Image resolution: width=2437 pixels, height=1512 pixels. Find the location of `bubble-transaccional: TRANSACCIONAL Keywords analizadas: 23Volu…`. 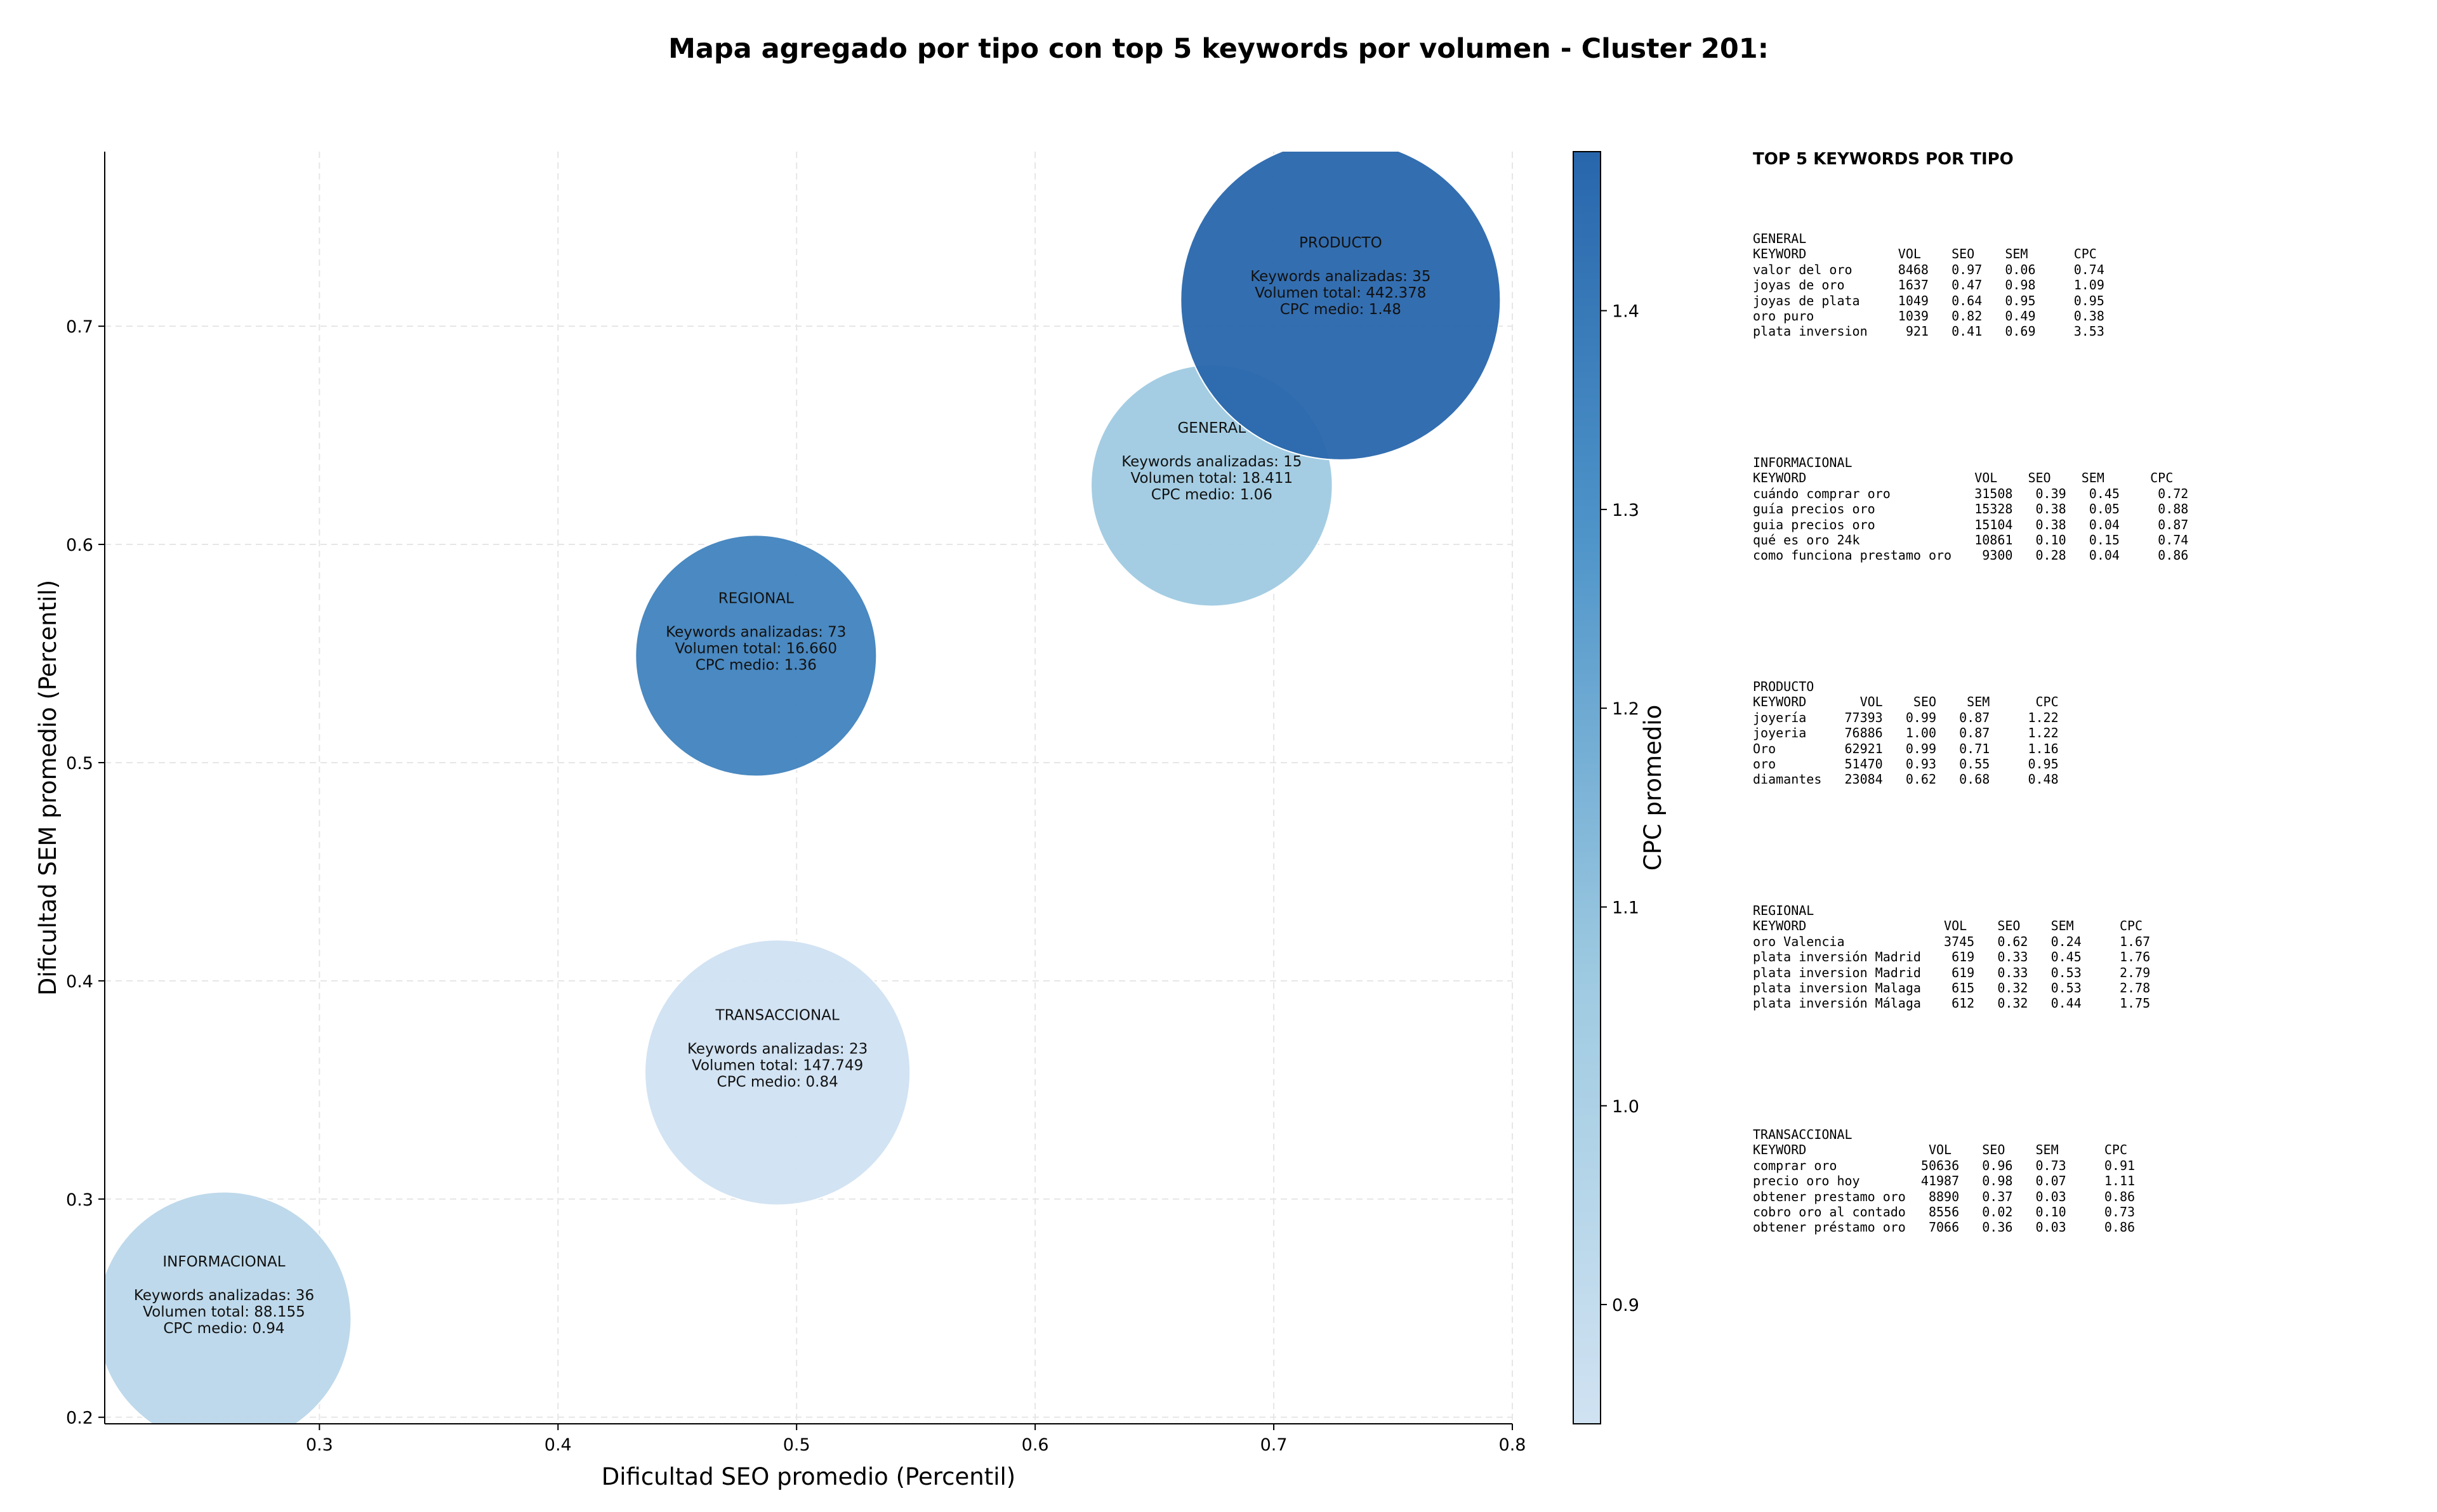

bubble-transaccional: TRANSACCIONAL Keywords analizadas: 23Volu… is located at coordinates (777, 1073).